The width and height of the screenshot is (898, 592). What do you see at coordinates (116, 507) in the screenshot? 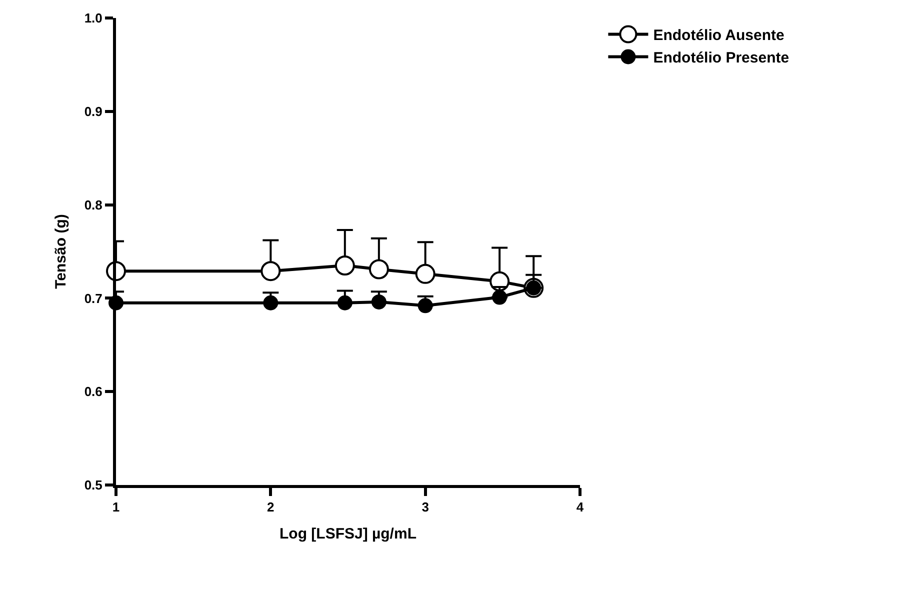
I see `x-tick-label: 1` at bounding box center [116, 507].